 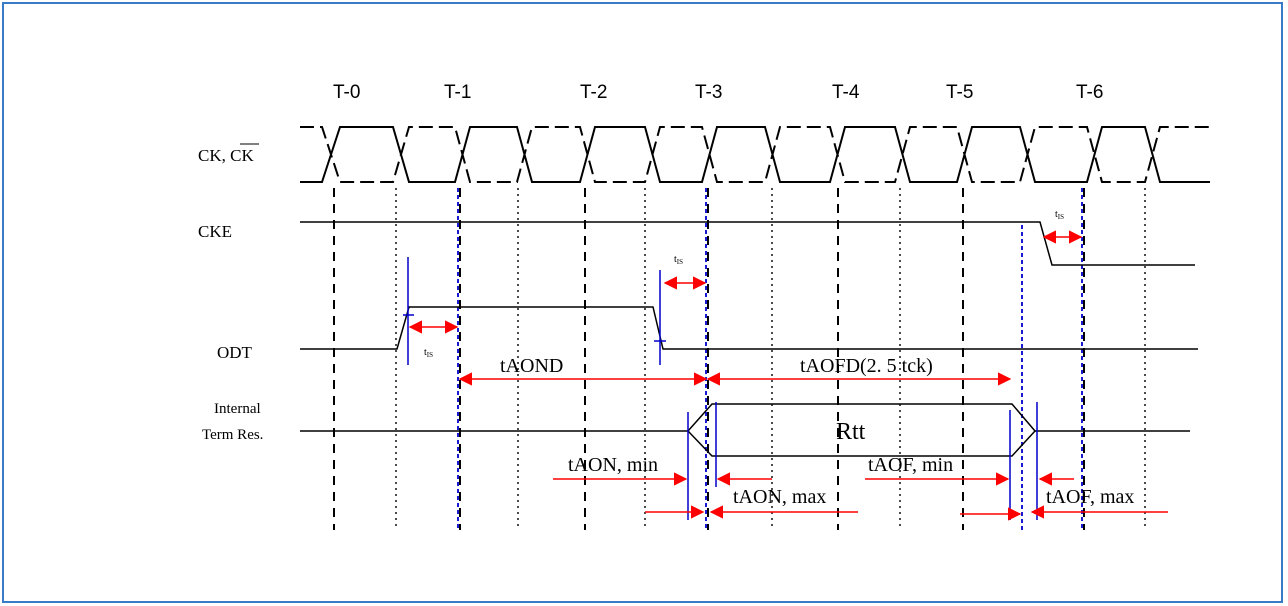 I want to click on taof-max-label: tAOF, max, so click(x=1090, y=497).